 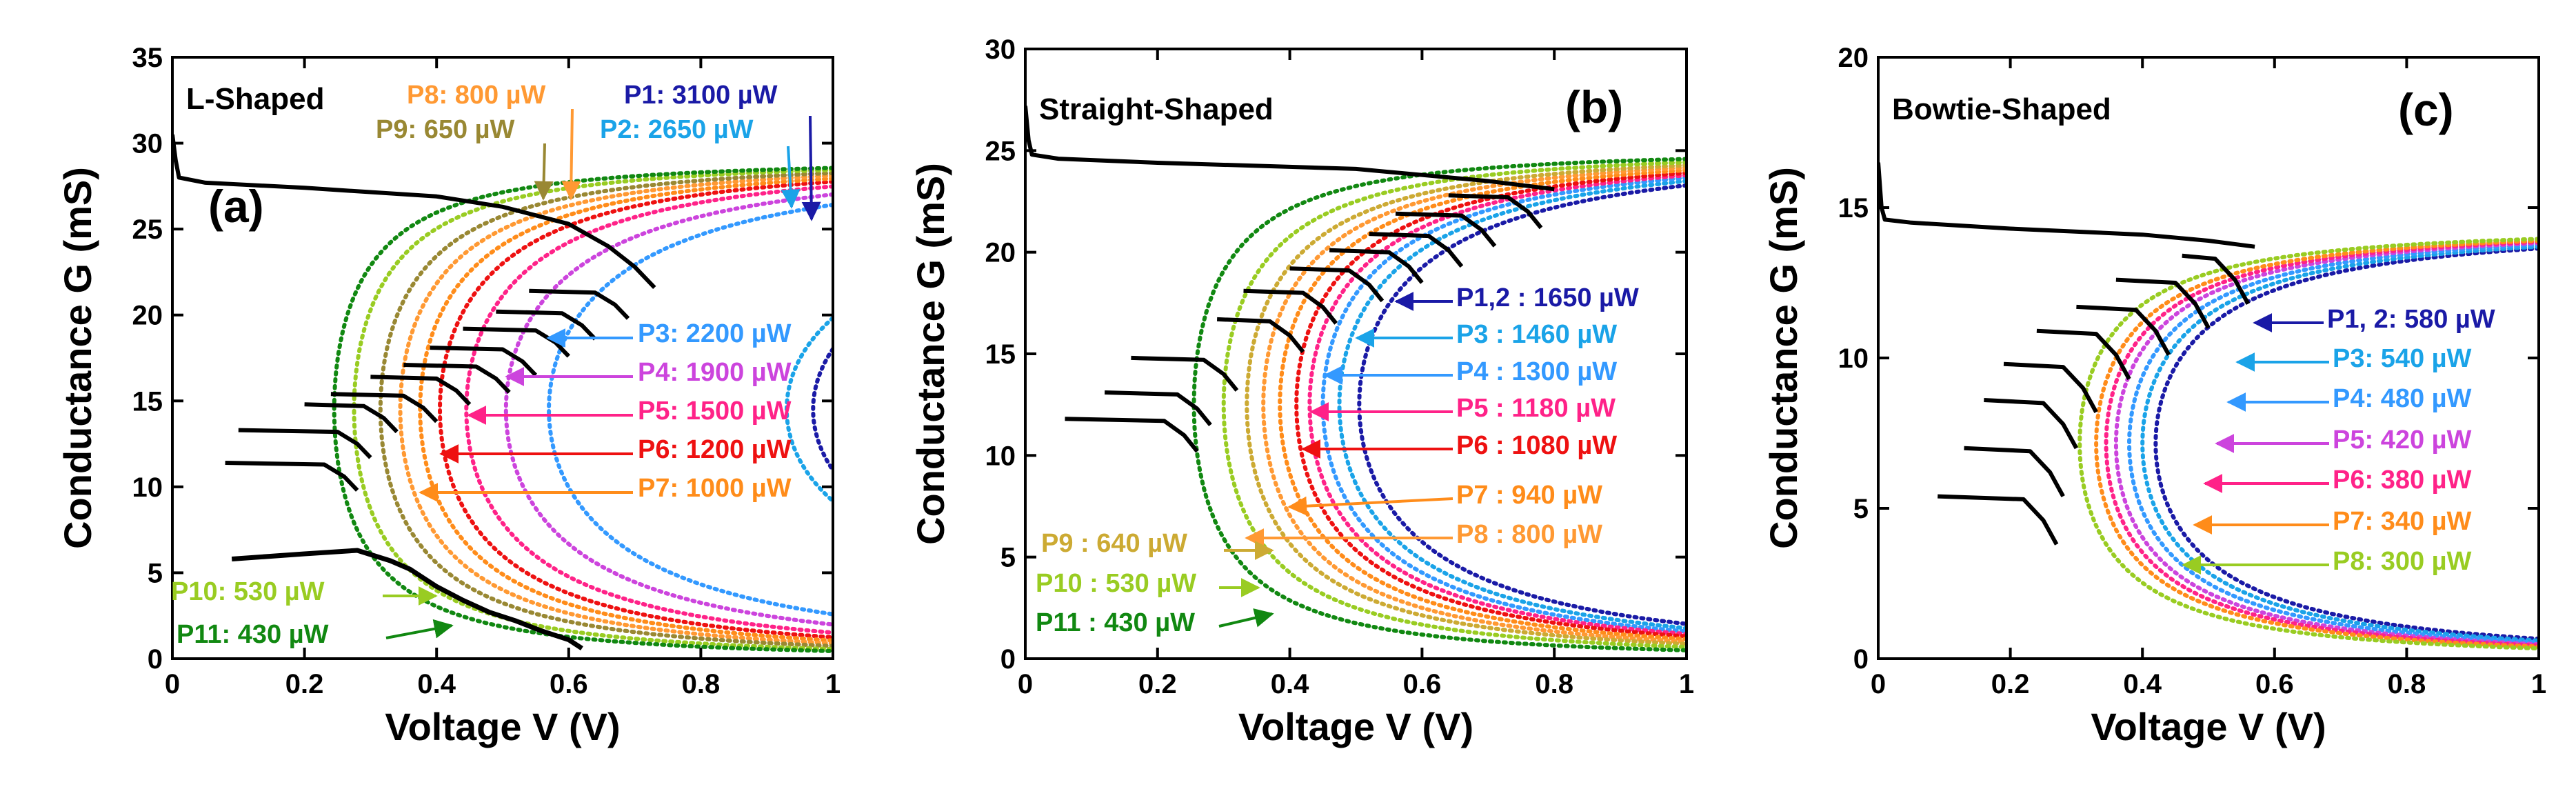 I want to click on annotation-label-P12: P1,2 : 1650 µW, so click(x=1547, y=297).